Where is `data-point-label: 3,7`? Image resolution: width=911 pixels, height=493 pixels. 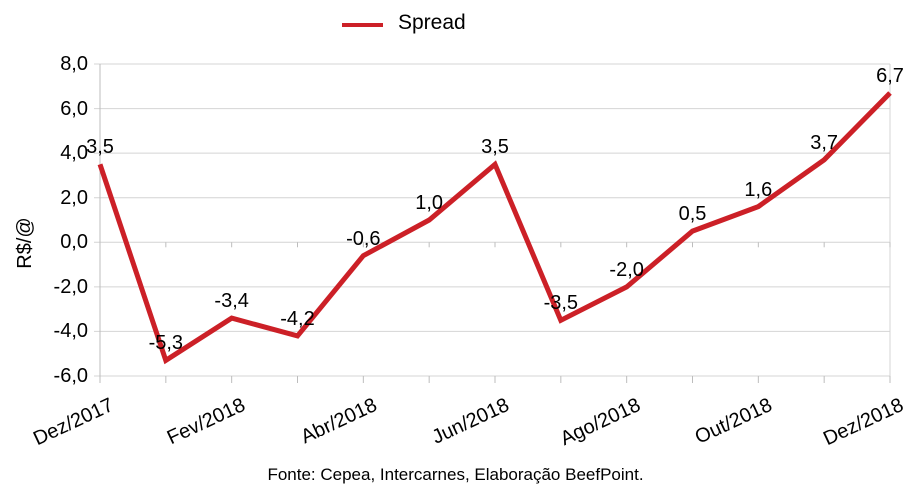 data-point-label: 3,7 is located at coordinates (824, 142).